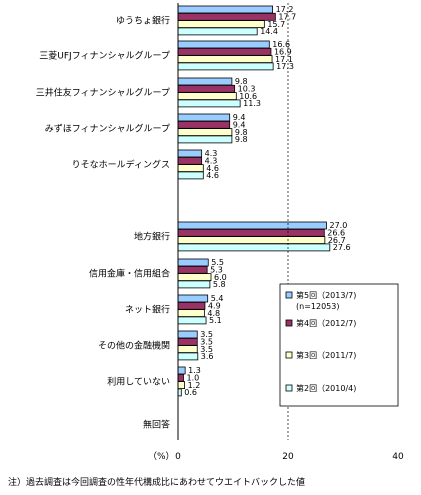 This screenshot has width=421, height=495. I want to click on data-label: 0.6, so click(190, 392).